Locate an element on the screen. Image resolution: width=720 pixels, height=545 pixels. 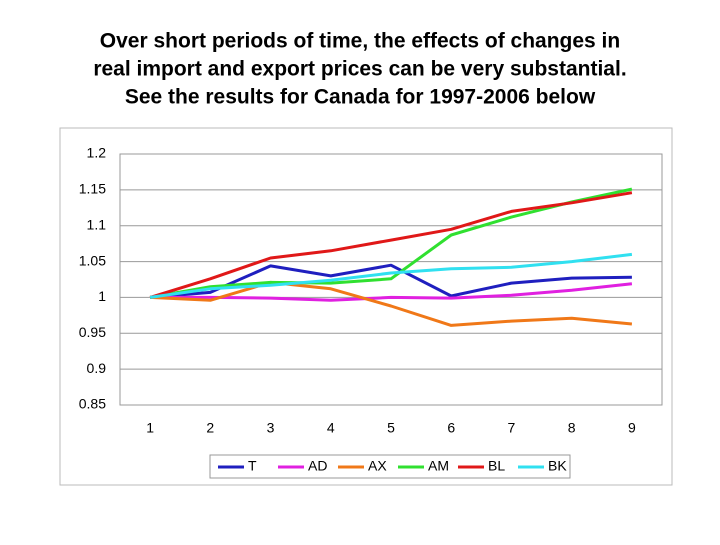
y-tick-label: 1.2 is located at coordinates (97, 153).